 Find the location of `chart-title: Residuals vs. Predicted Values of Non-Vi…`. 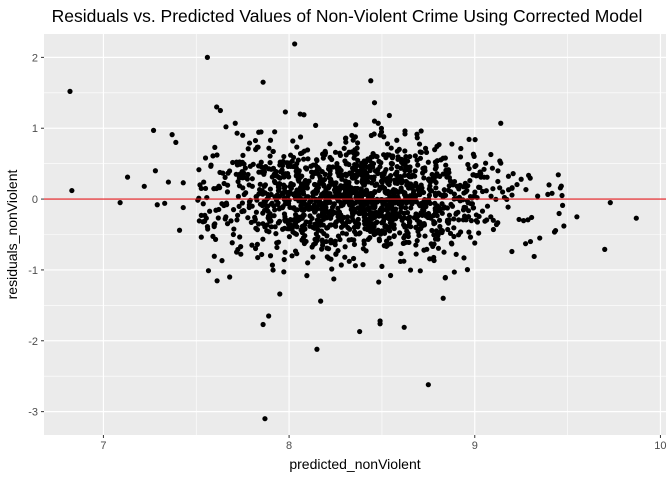

chart-title: Residuals vs. Predicted Values of Non-Vi… is located at coordinates (347, 16).